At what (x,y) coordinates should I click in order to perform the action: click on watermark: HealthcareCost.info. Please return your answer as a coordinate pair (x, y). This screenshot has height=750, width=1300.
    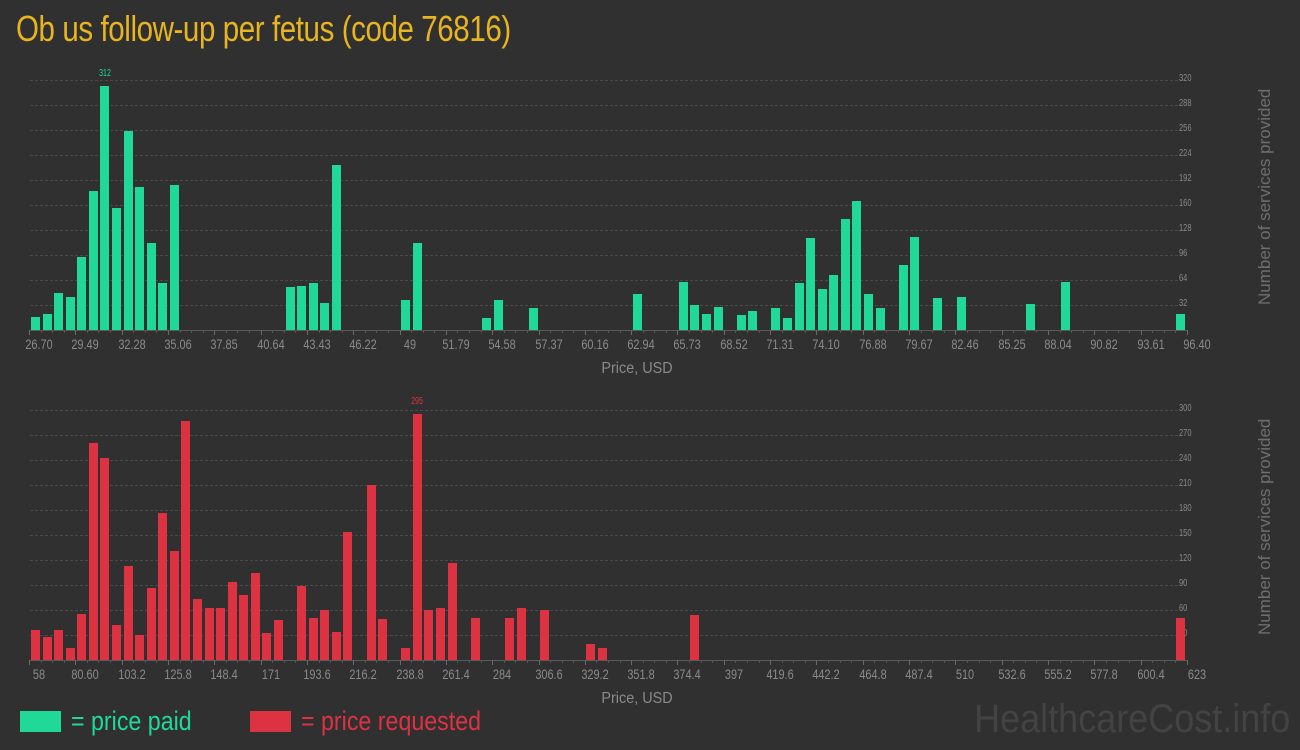
    Looking at the image, I should click on (1131, 719).